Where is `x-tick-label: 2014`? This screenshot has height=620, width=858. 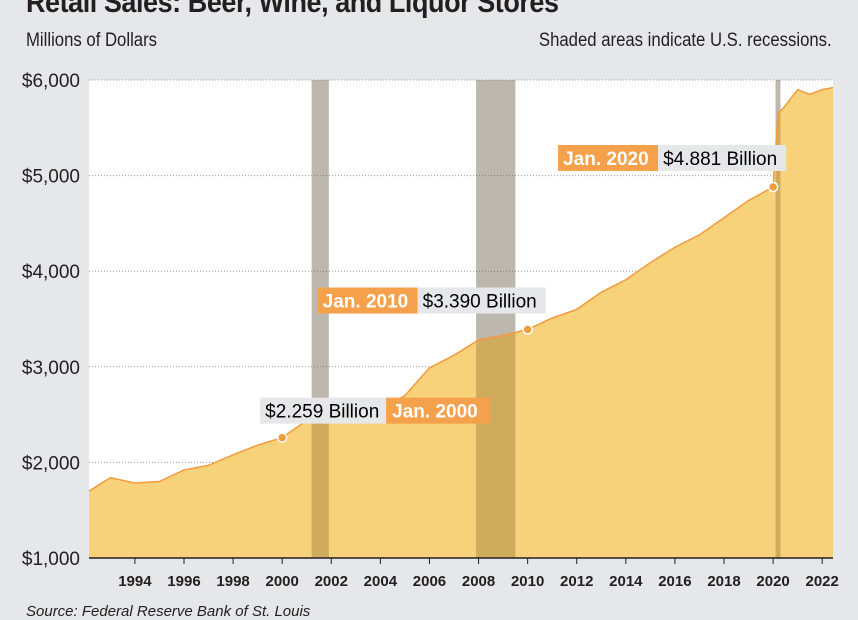
x-tick-label: 2014 is located at coordinates (626, 581).